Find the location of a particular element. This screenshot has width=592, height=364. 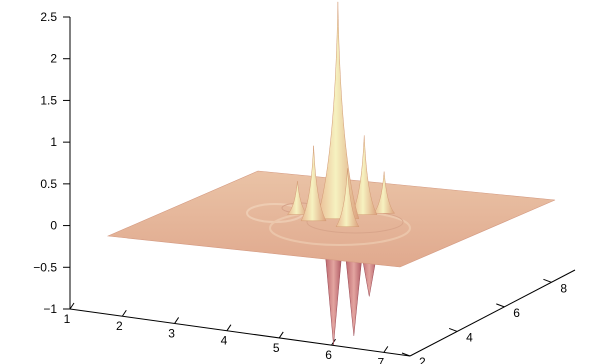

z-axis: 2.5 2 1.5 1 0.5 0 −0.5 −1 is located at coordinates (52, 163).